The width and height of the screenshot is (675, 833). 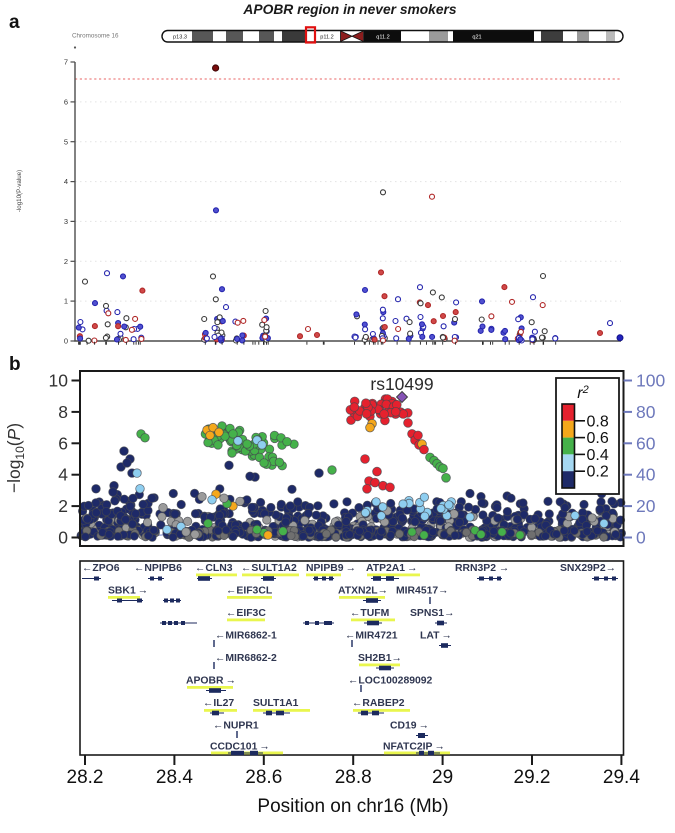 What do you see at coordinates (211, 681) in the screenshot?
I see `svg-text: APOBR →` at bounding box center [211, 681].